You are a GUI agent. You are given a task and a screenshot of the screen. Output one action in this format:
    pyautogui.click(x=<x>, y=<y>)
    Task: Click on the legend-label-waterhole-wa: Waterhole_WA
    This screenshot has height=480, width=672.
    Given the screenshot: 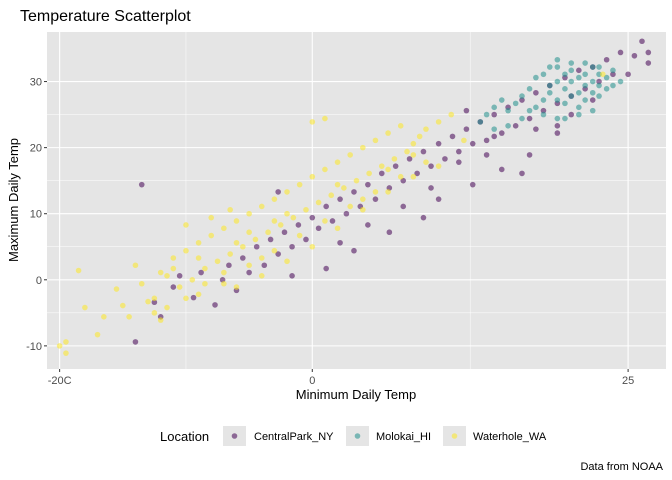 What is the action you would take?
    pyautogui.click(x=510, y=437)
    